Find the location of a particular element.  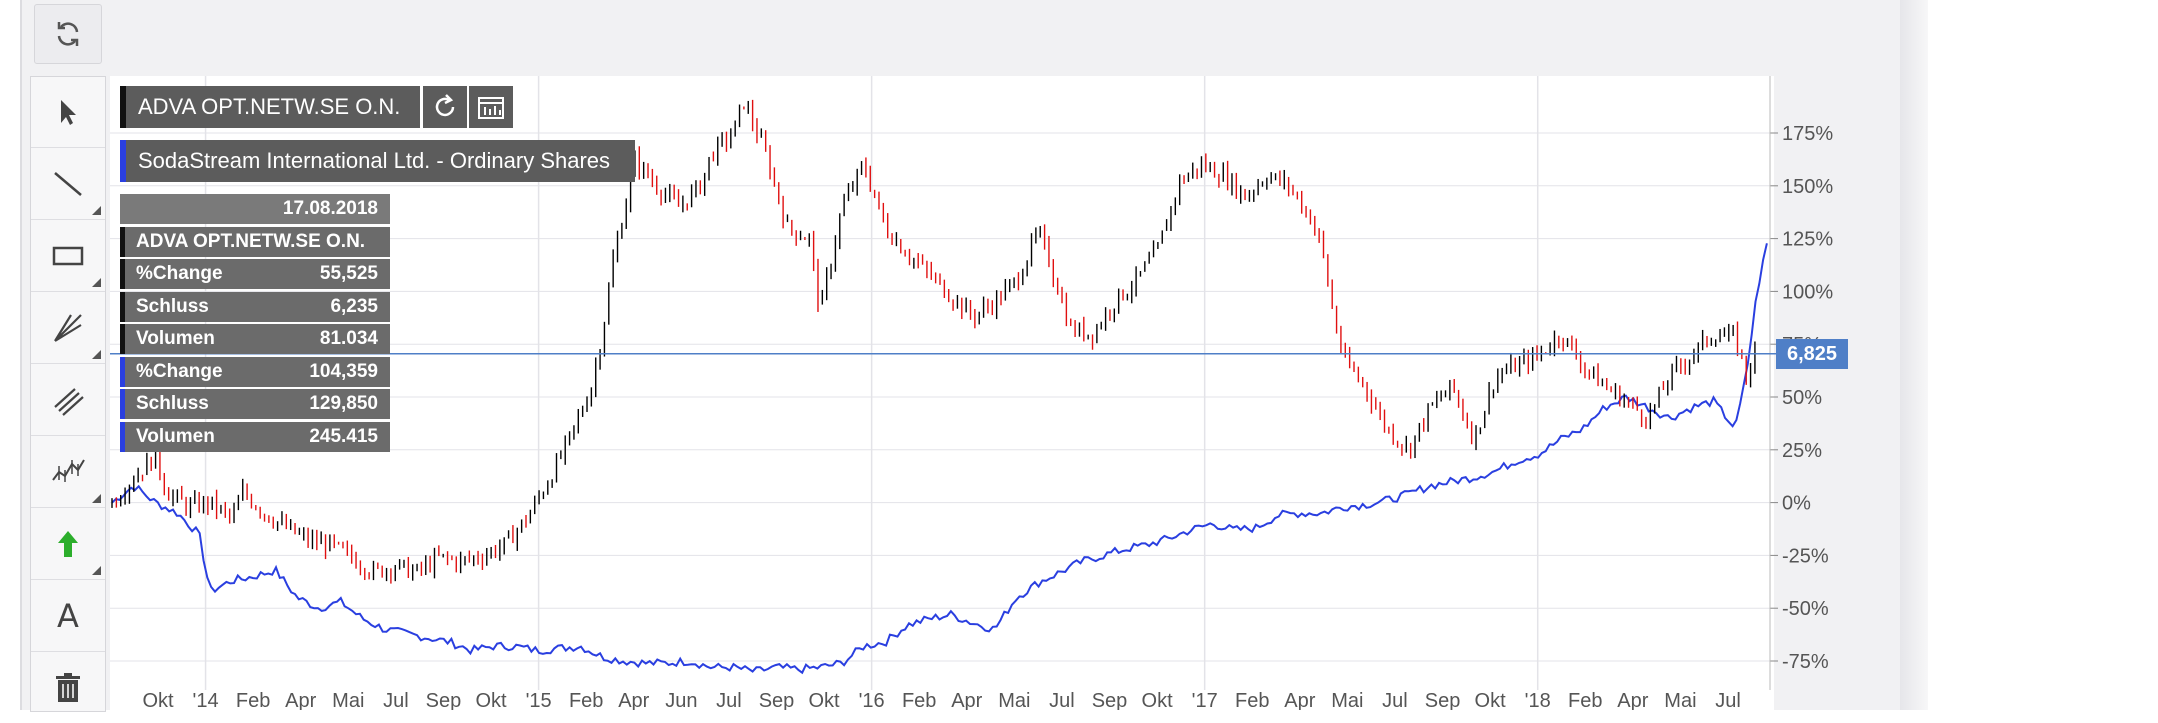

y-tick-label: -25% is located at coordinates (1805, 556).